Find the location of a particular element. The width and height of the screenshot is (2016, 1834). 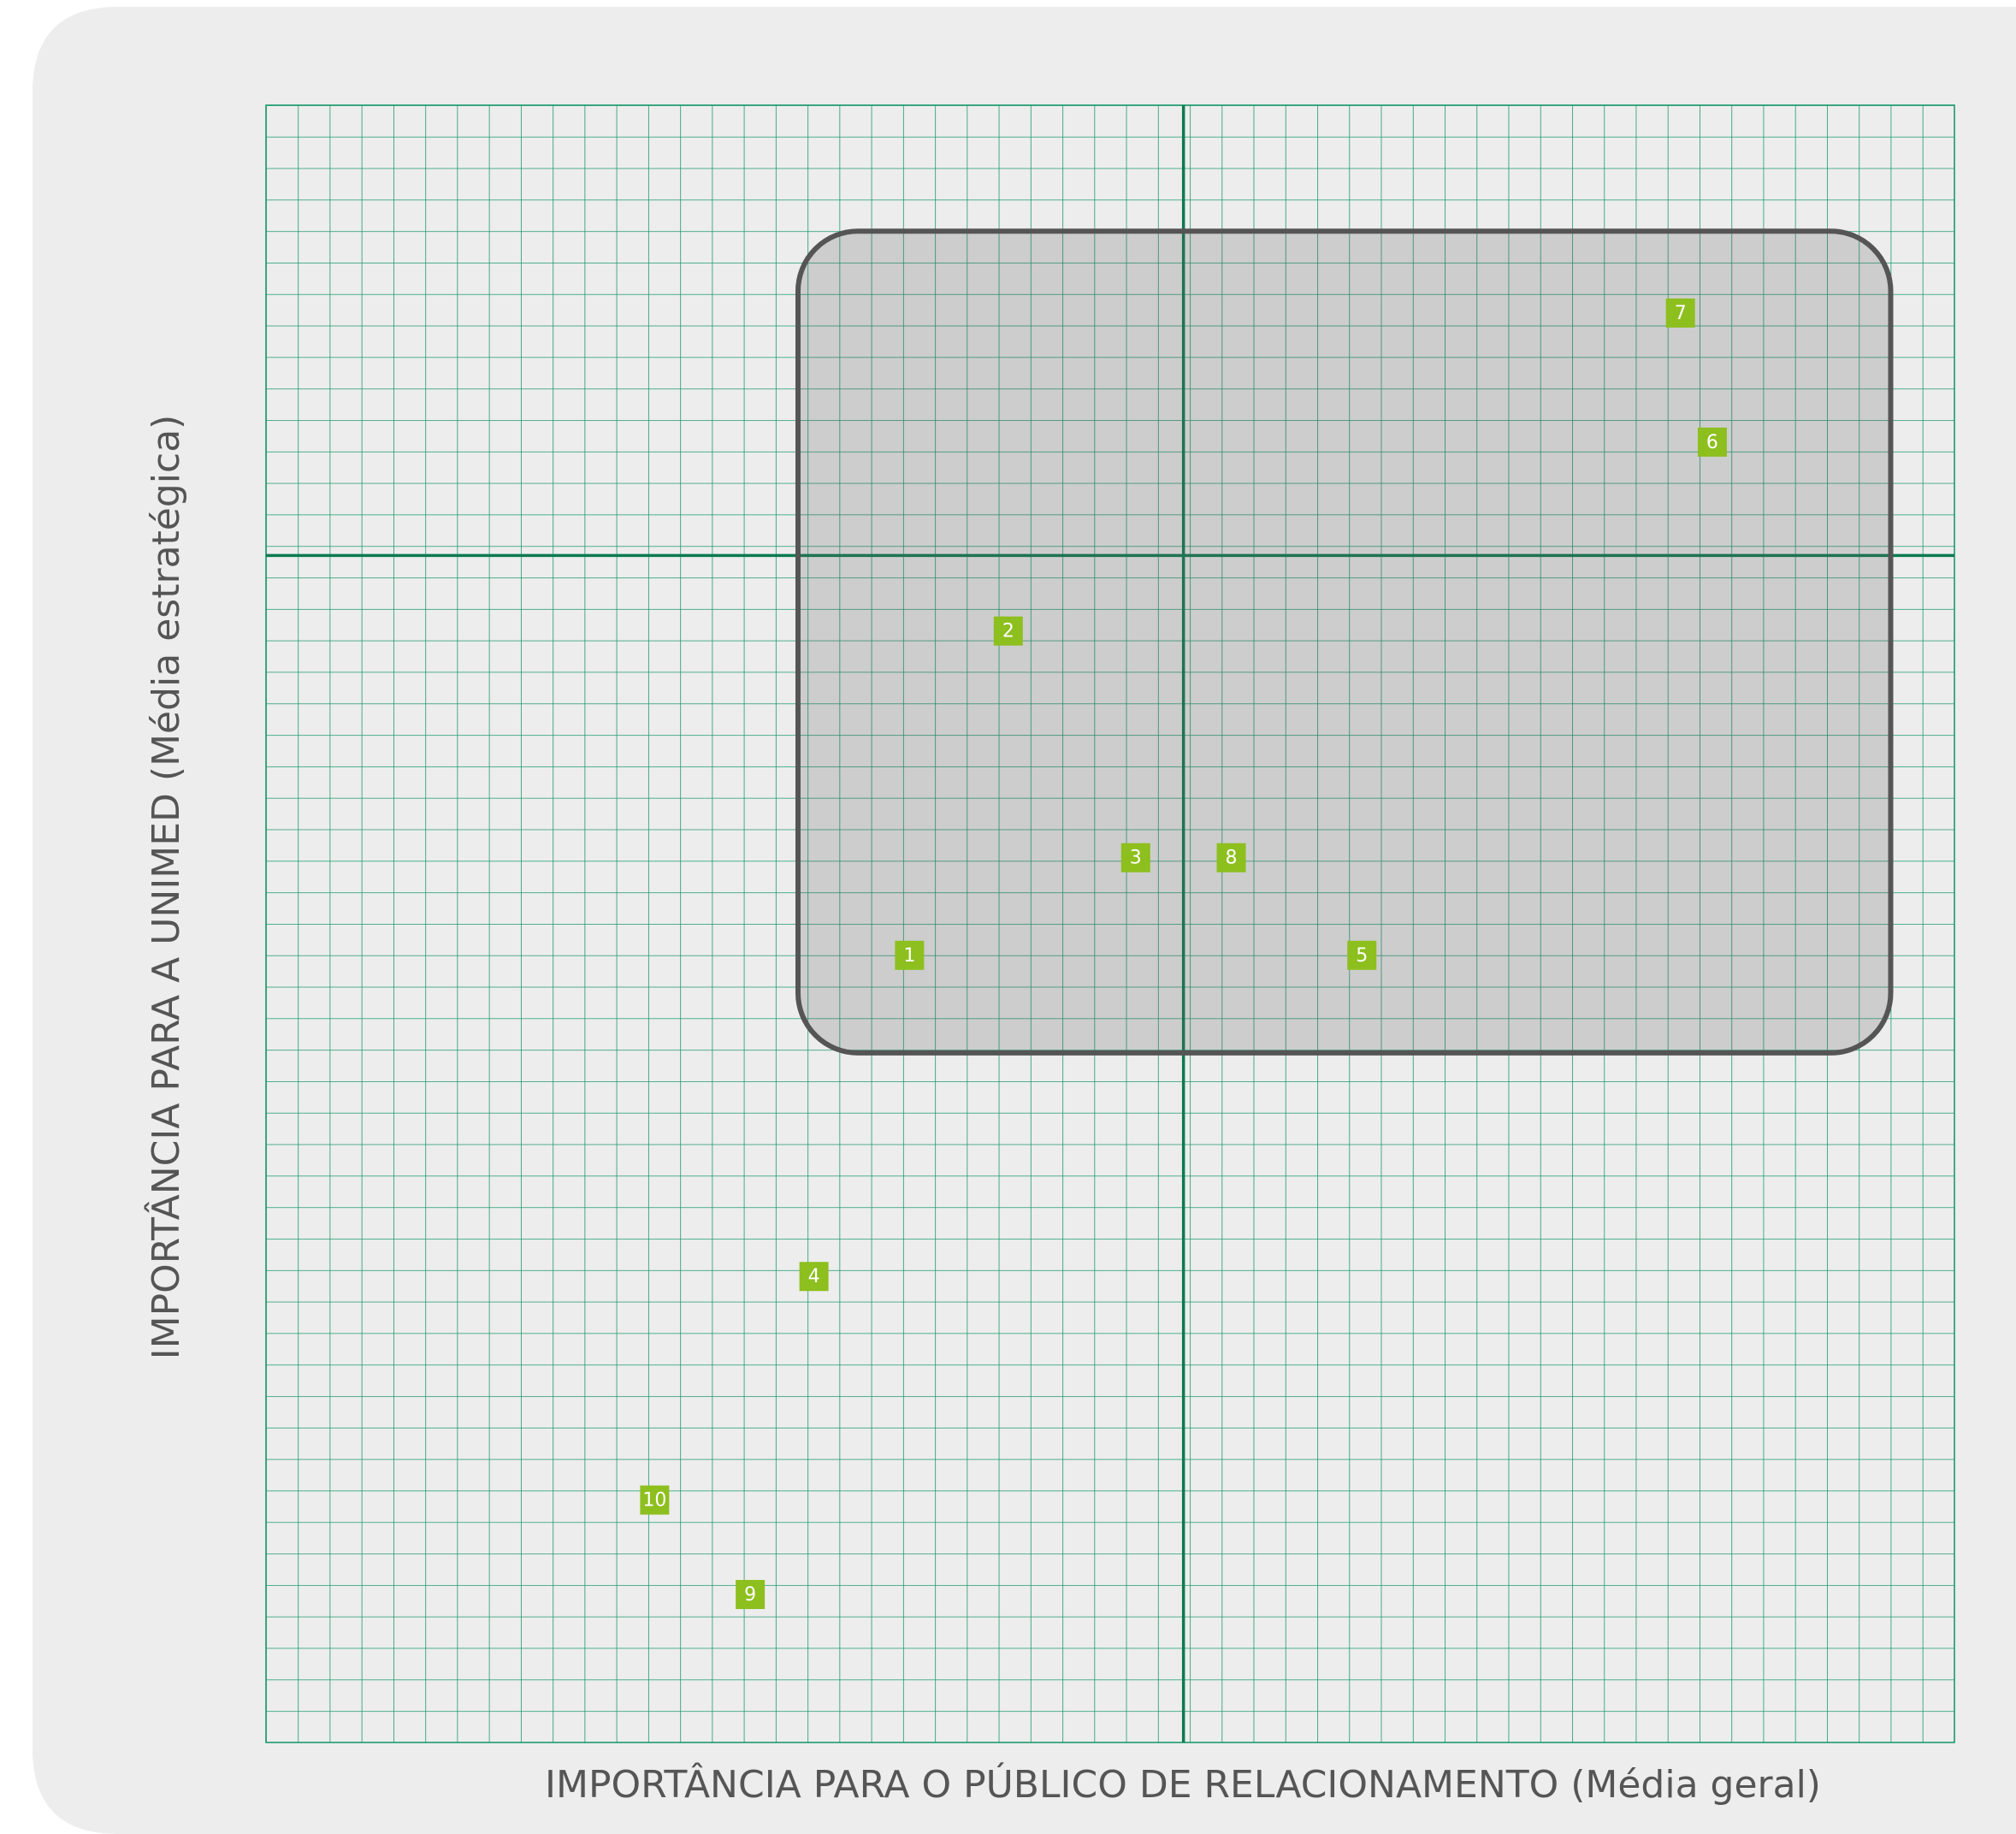

point-label: 7 is located at coordinates (1681, 313).